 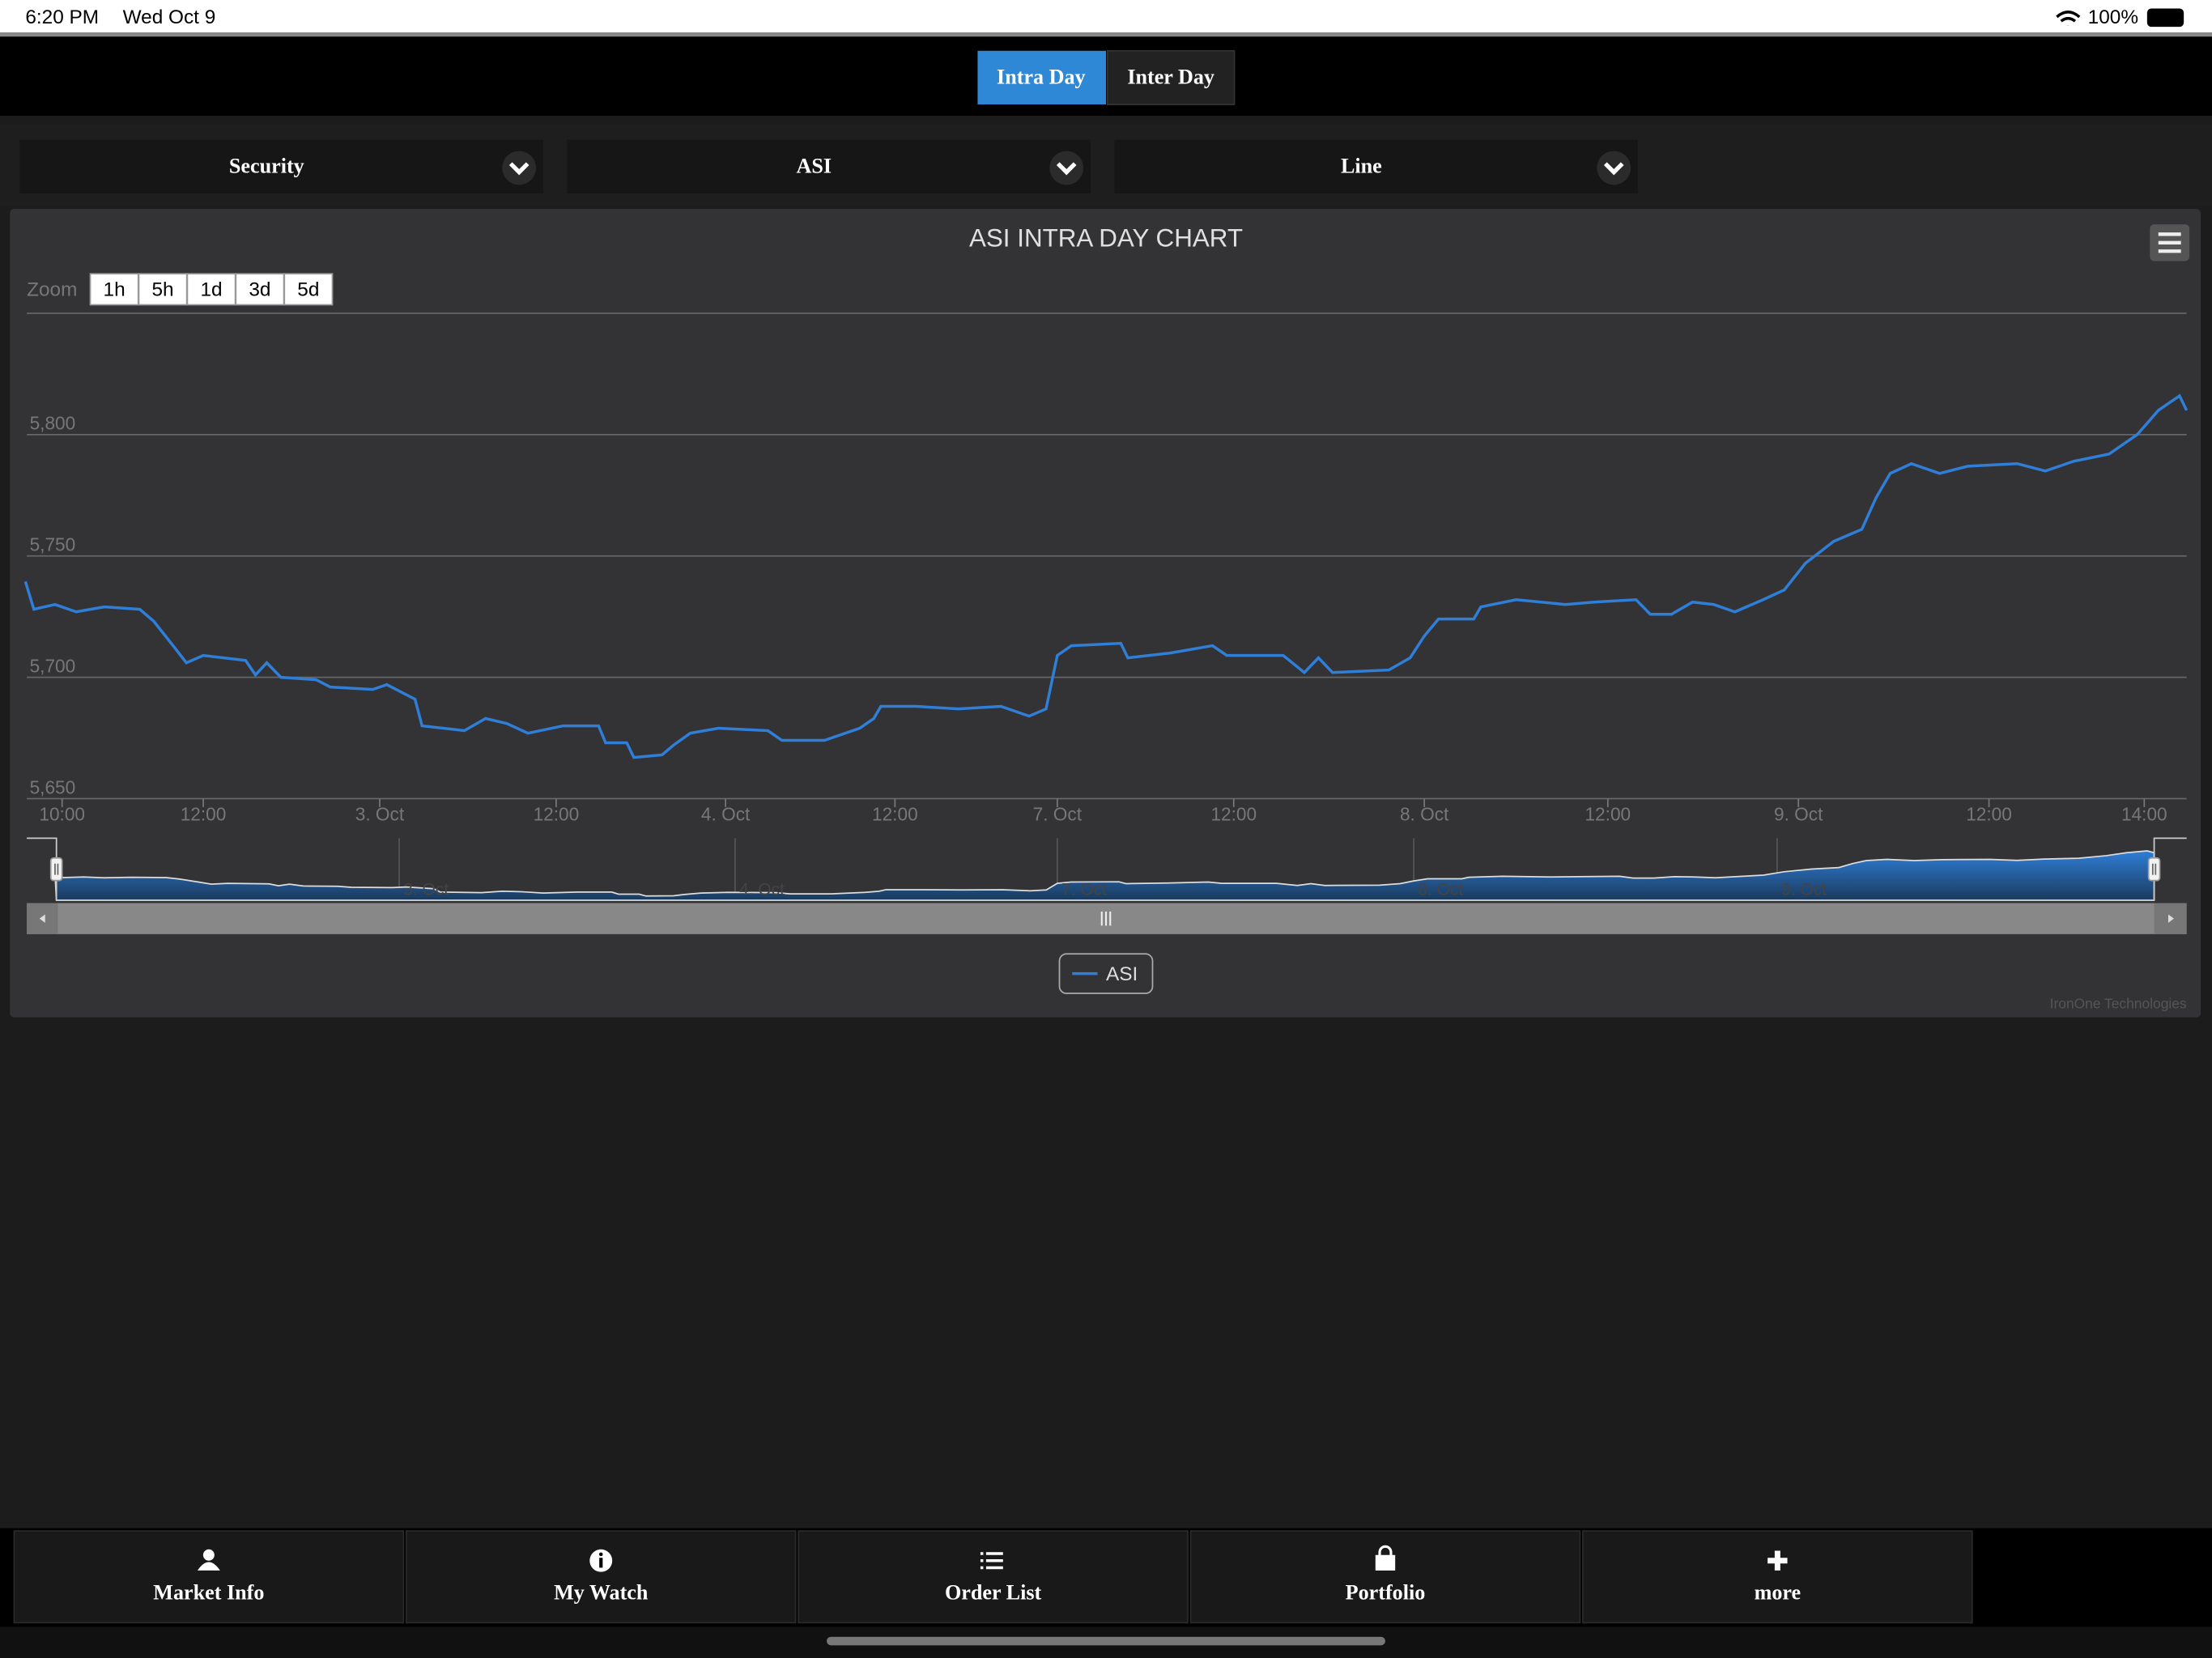 What do you see at coordinates (52, 289) in the screenshot?
I see `zoom-label: Zoom` at bounding box center [52, 289].